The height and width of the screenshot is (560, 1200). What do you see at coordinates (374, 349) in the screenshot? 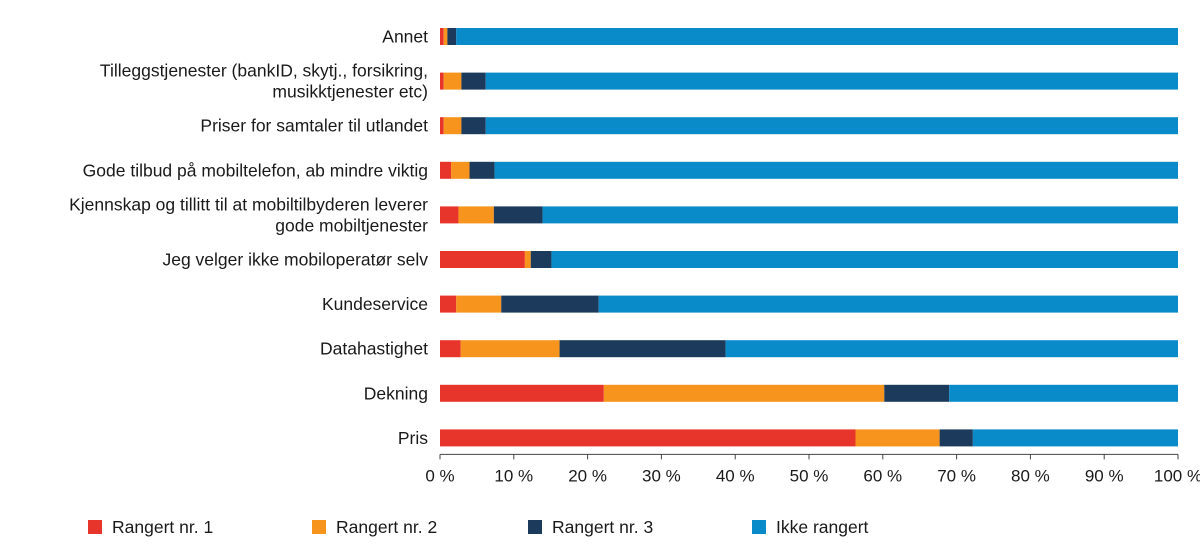
I see `category-label-8: Datahastighet` at bounding box center [374, 349].